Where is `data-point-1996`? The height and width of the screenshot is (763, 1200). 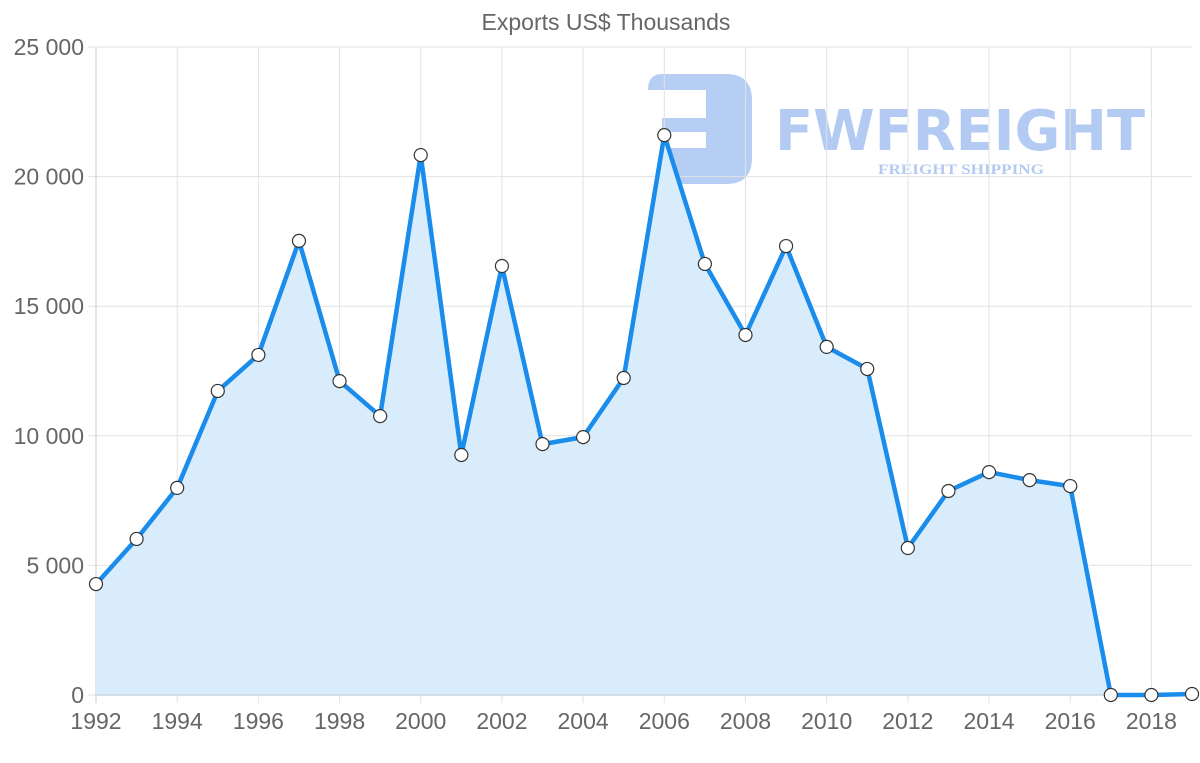
data-point-1996 is located at coordinates (258, 355).